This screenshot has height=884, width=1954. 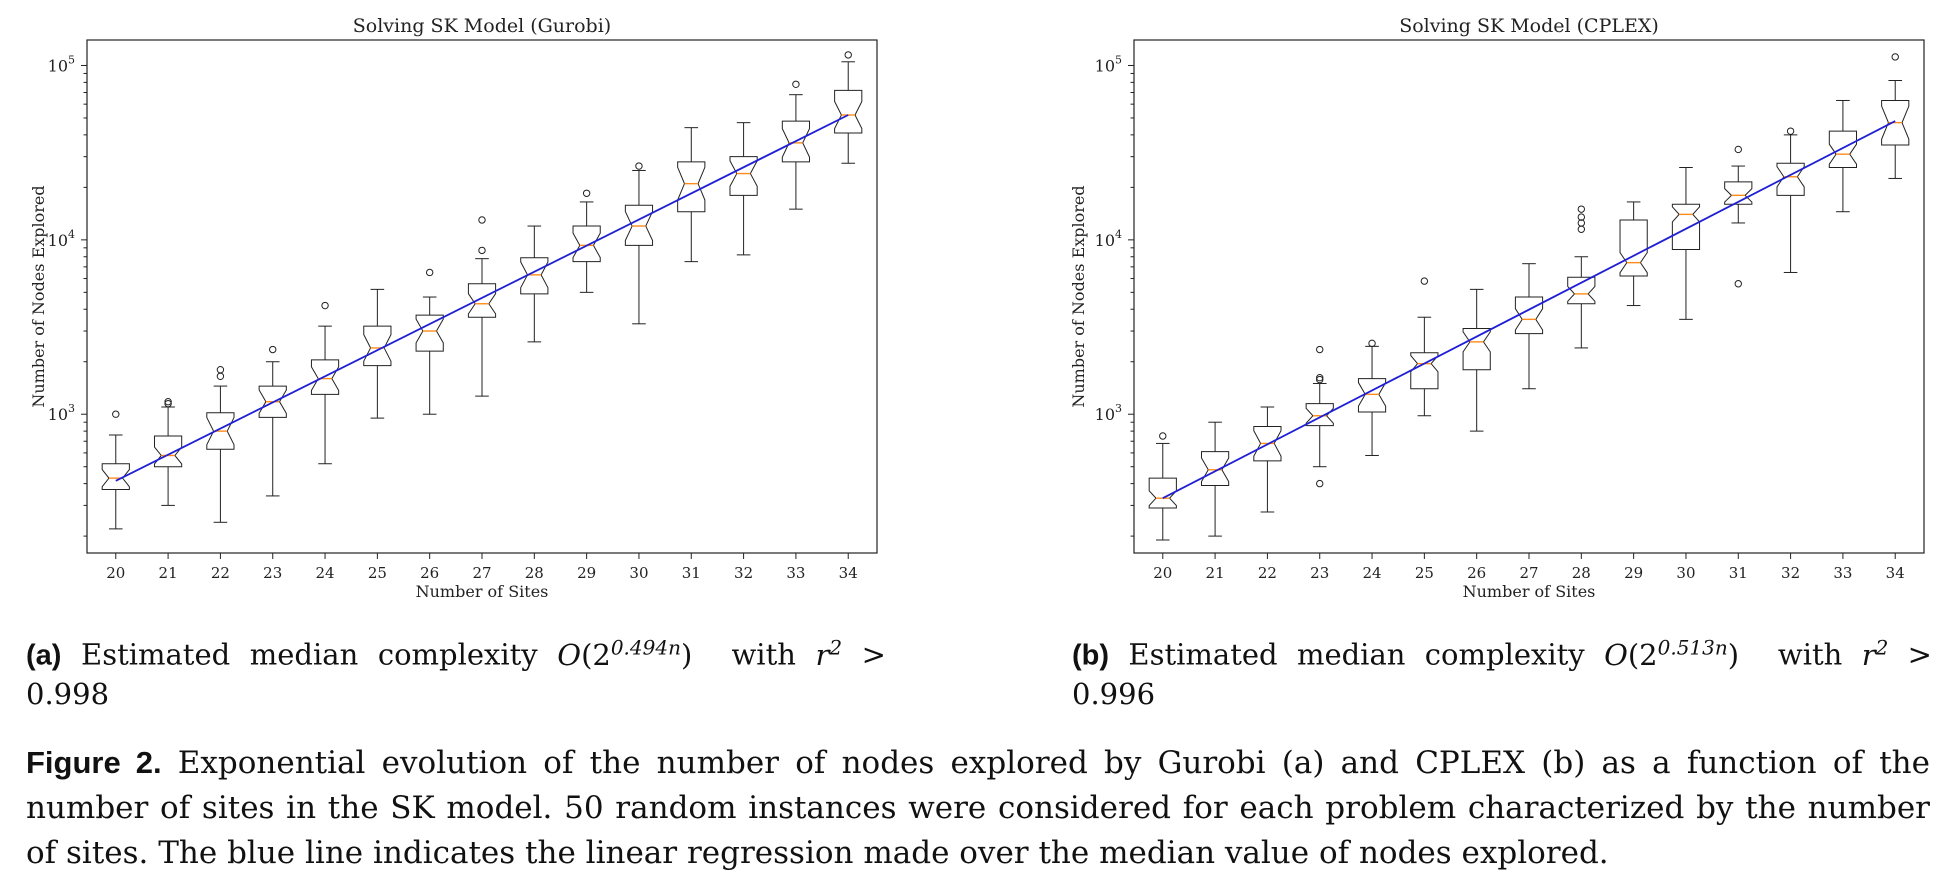 I want to click on x-tick-label: 20, so click(x=1162, y=573).